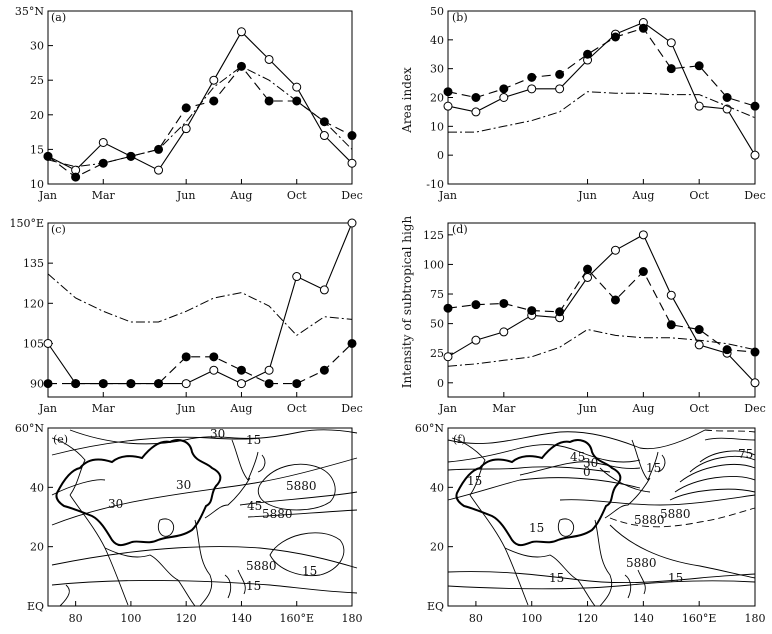  I want to click on y-tick-label: 50, so click(437, 324).